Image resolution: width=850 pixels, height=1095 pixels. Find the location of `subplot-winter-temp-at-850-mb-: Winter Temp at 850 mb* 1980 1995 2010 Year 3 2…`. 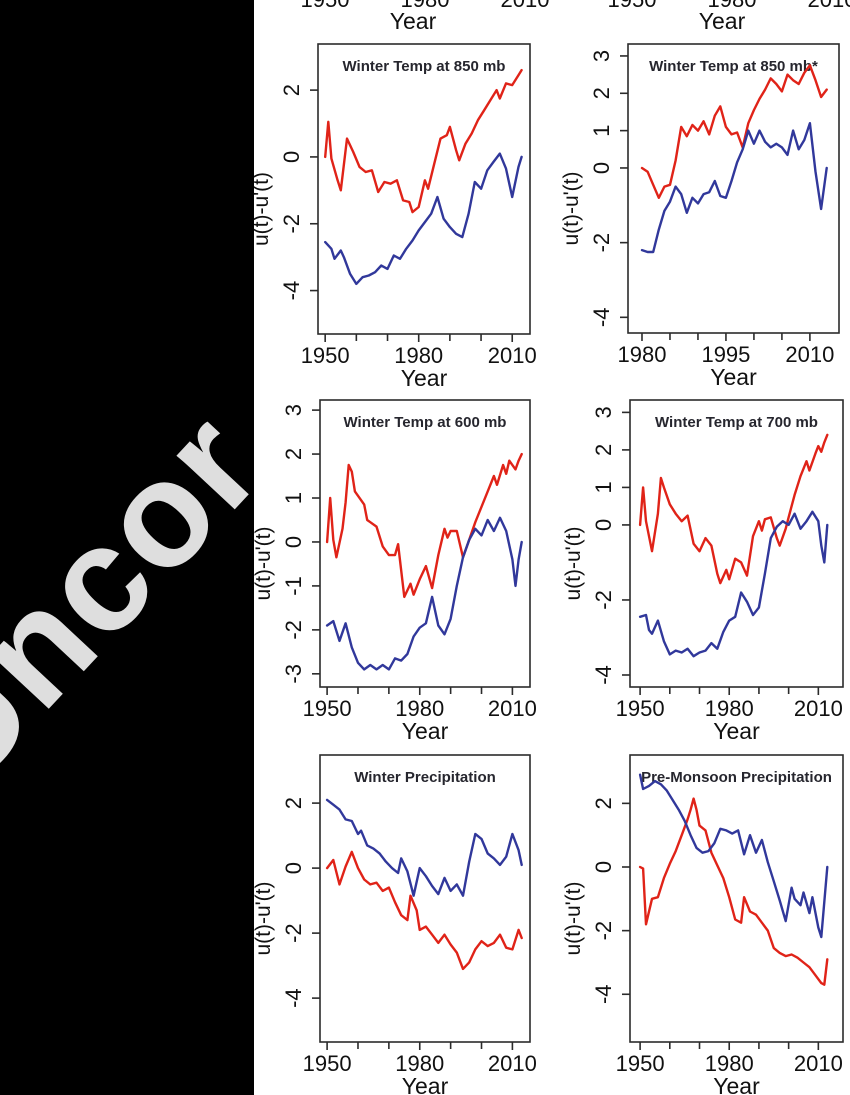

subplot-winter-temp-at-850-mb-: Winter Temp at 850 mb* 1980 1995 2010 Year 3 2… is located at coordinates (700, 216).